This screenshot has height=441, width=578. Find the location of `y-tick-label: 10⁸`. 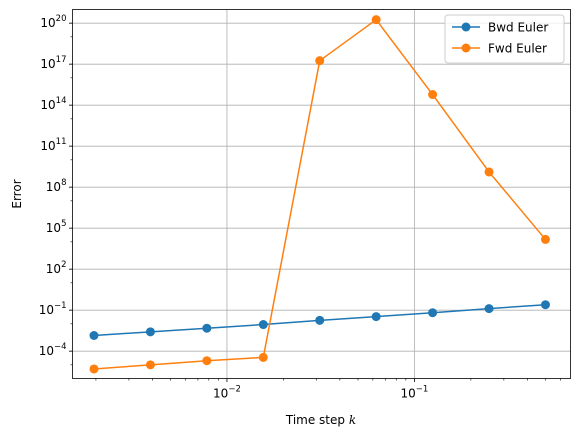

y-tick-label: 10⁸ is located at coordinates (56, 186).